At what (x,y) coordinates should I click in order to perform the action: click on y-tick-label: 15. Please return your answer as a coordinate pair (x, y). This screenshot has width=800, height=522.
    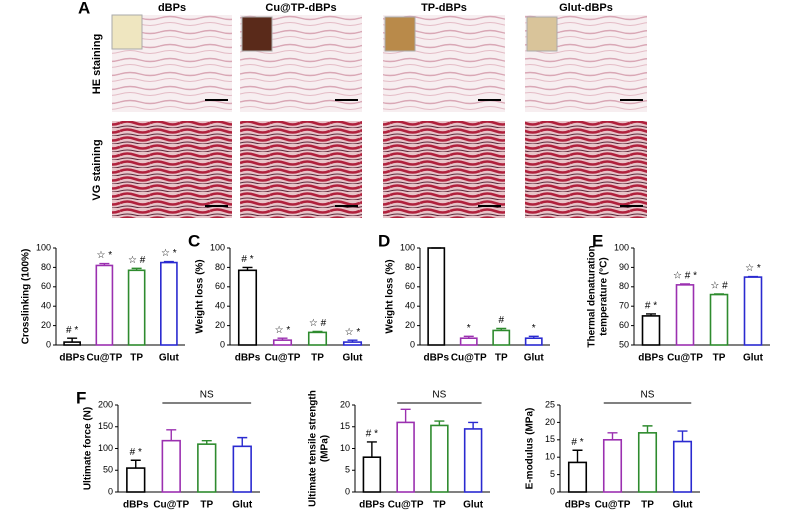
    Looking at the image, I should click on (345, 426).